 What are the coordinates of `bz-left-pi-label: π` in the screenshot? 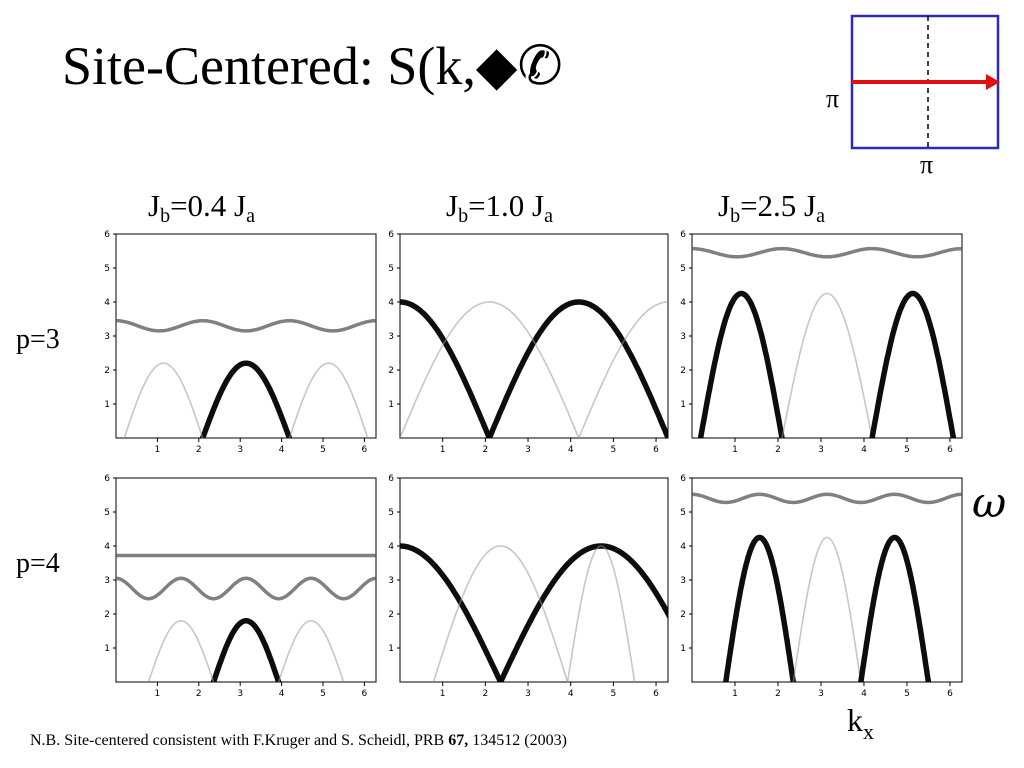 It's located at (833, 98).